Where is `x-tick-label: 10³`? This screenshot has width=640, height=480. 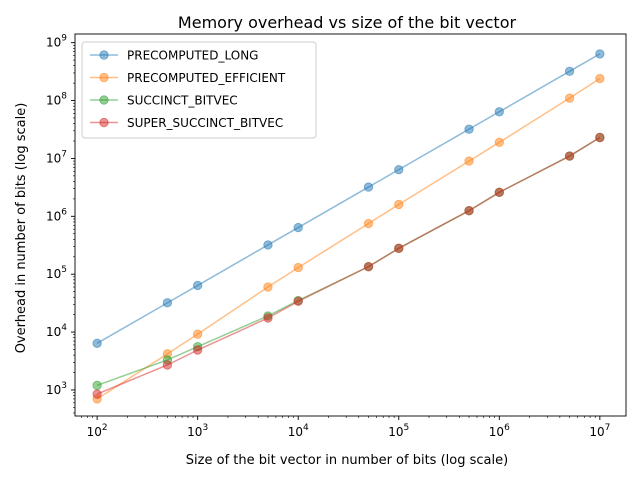
x-tick-label: 10³ is located at coordinates (197, 431).